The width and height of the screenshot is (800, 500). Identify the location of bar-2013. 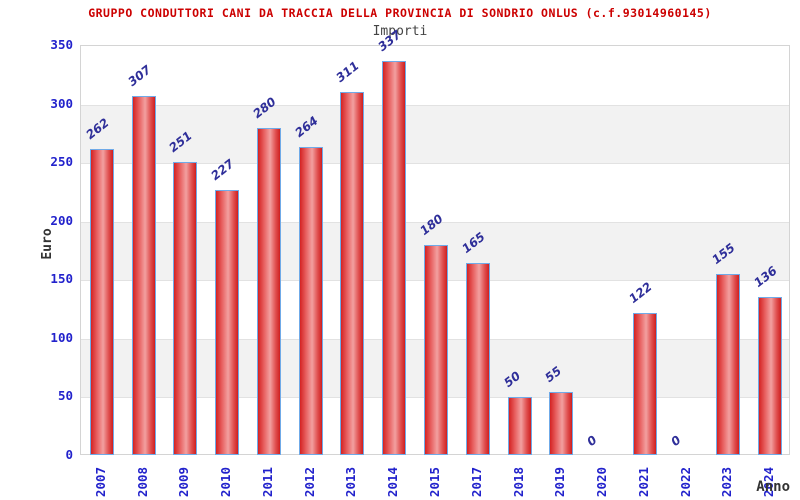
(352, 273).